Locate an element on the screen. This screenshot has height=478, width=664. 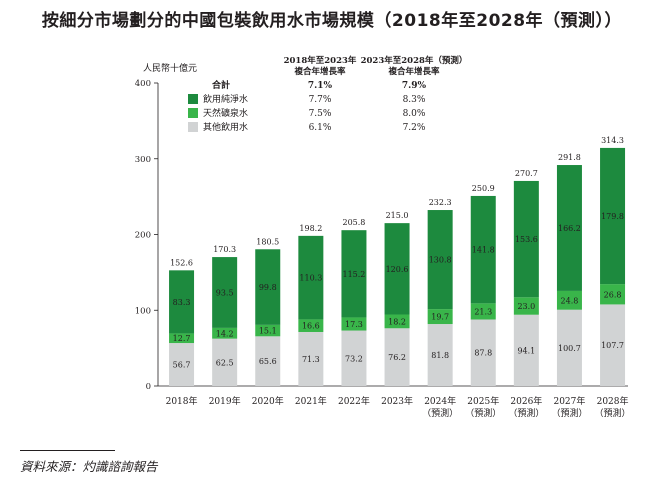
total-label: 291.8 is located at coordinates (569, 157).